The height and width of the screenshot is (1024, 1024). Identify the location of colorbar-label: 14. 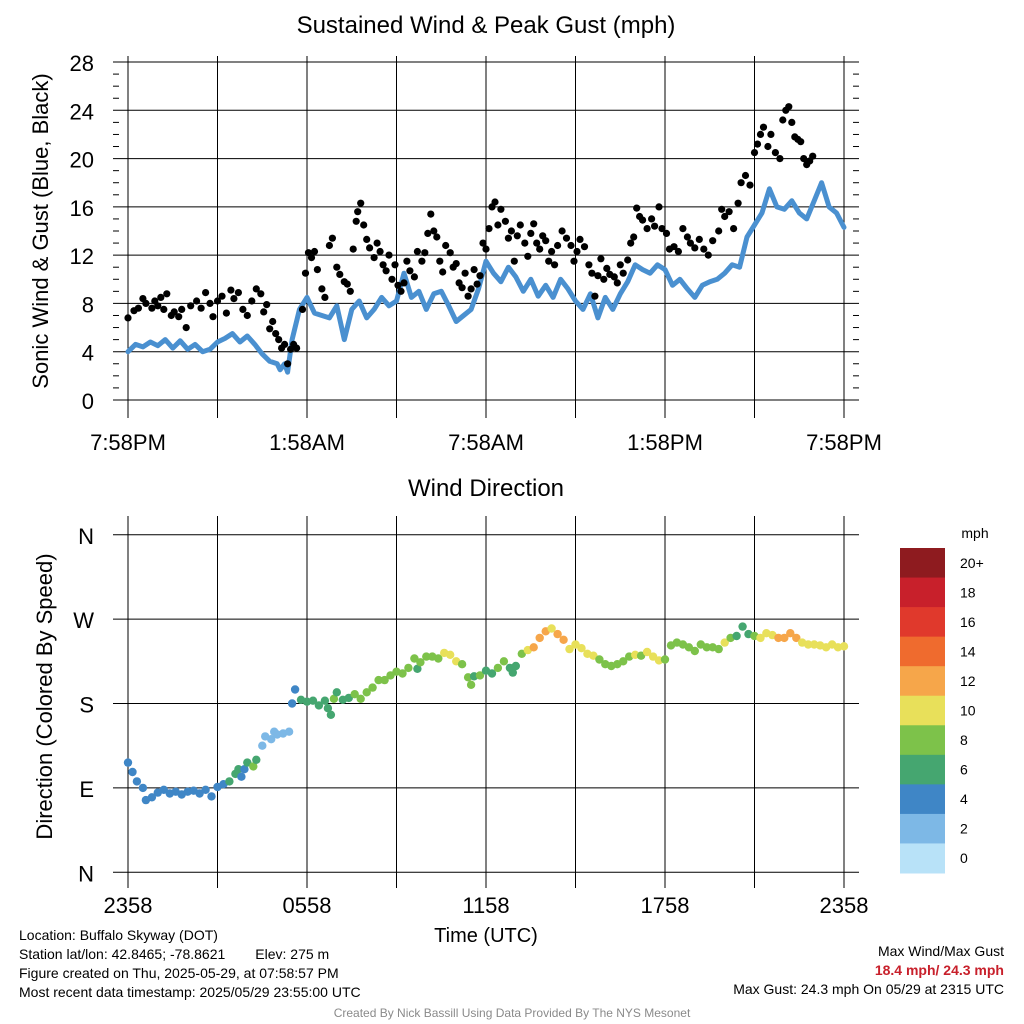
(968, 651).